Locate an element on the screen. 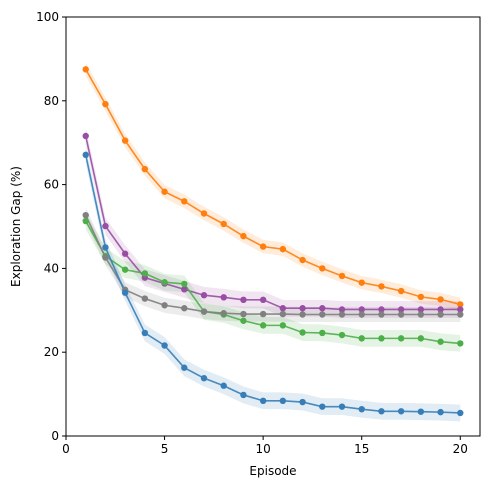 The image size is (490, 495). y-tick-label: 0 is located at coordinates (55, 436).